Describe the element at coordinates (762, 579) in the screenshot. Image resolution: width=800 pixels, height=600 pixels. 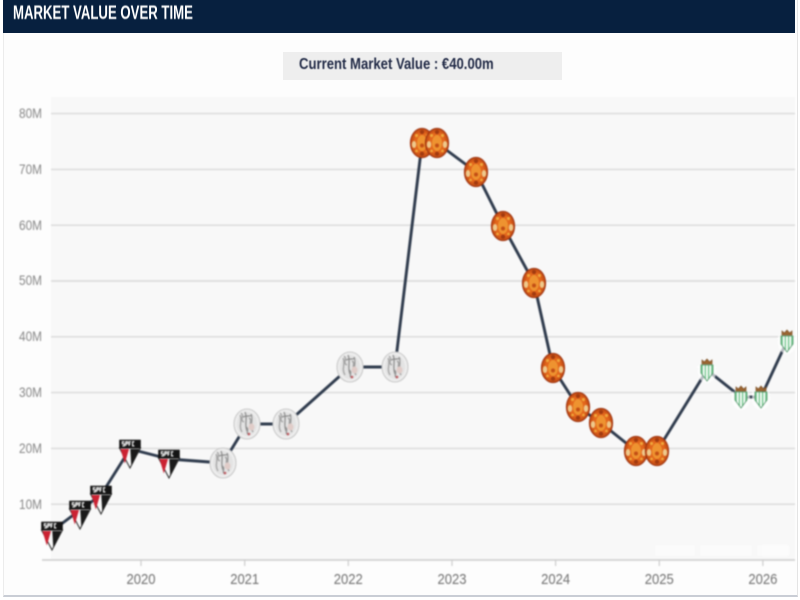
I see `svg-text: 2026` at that location.